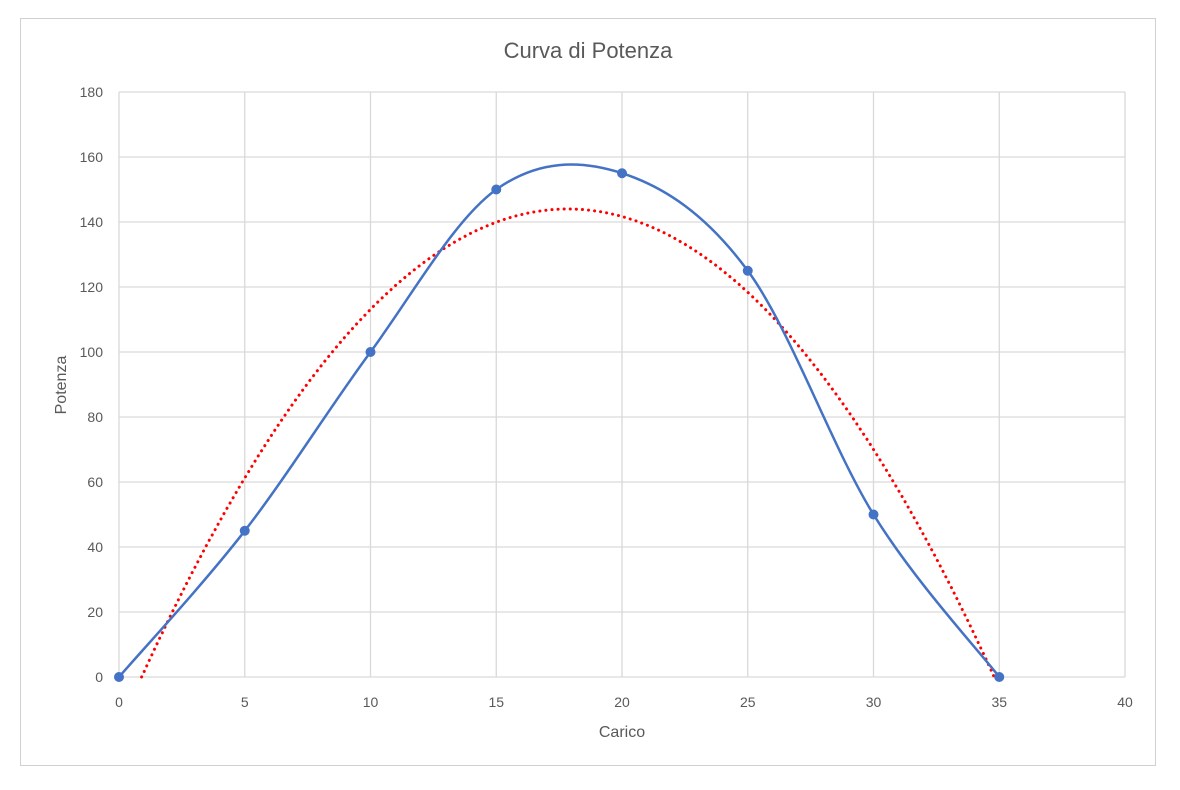  I want to click on y-tick-label: 20, so click(95, 612).